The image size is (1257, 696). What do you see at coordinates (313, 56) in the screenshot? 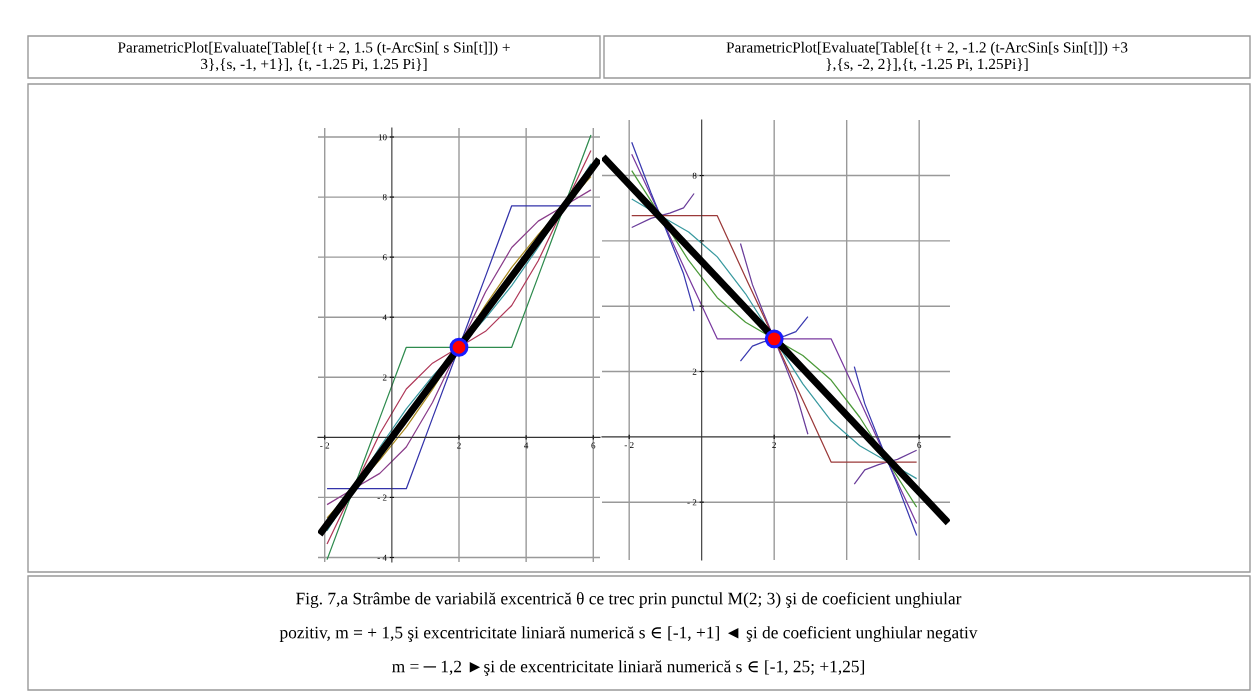
I see `chart-title: ParametricPlot[Evaluate[Table[{t + 2, 1.5 (t-ArcSin[ s Sin[t]]) + 3},{s, -1, +1}], {t, -1.25 Pi, 1.25 Pi}]` at bounding box center [313, 56].